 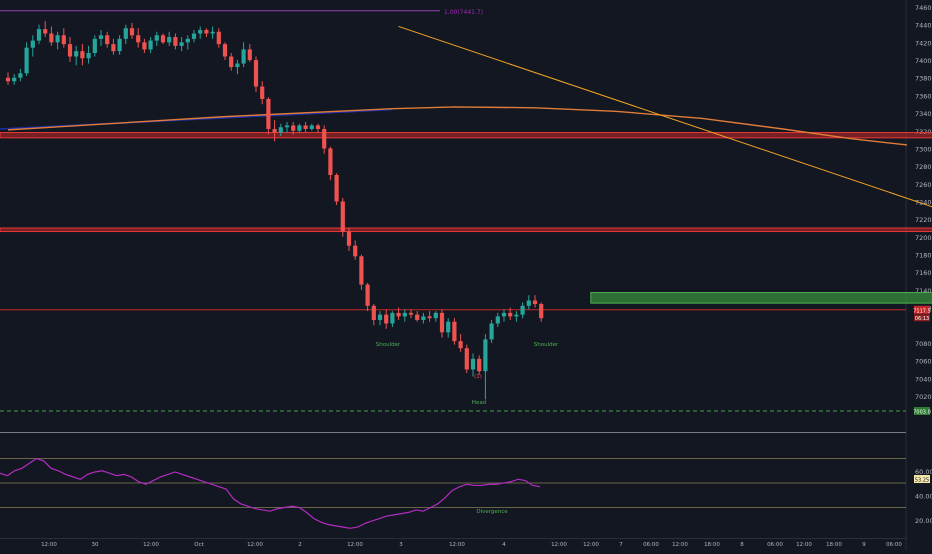 What do you see at coordinates (463, 12) in the screenshot?
I see `fib-level-label: 1.00(7441.7)` at bounding box center [463, 12].